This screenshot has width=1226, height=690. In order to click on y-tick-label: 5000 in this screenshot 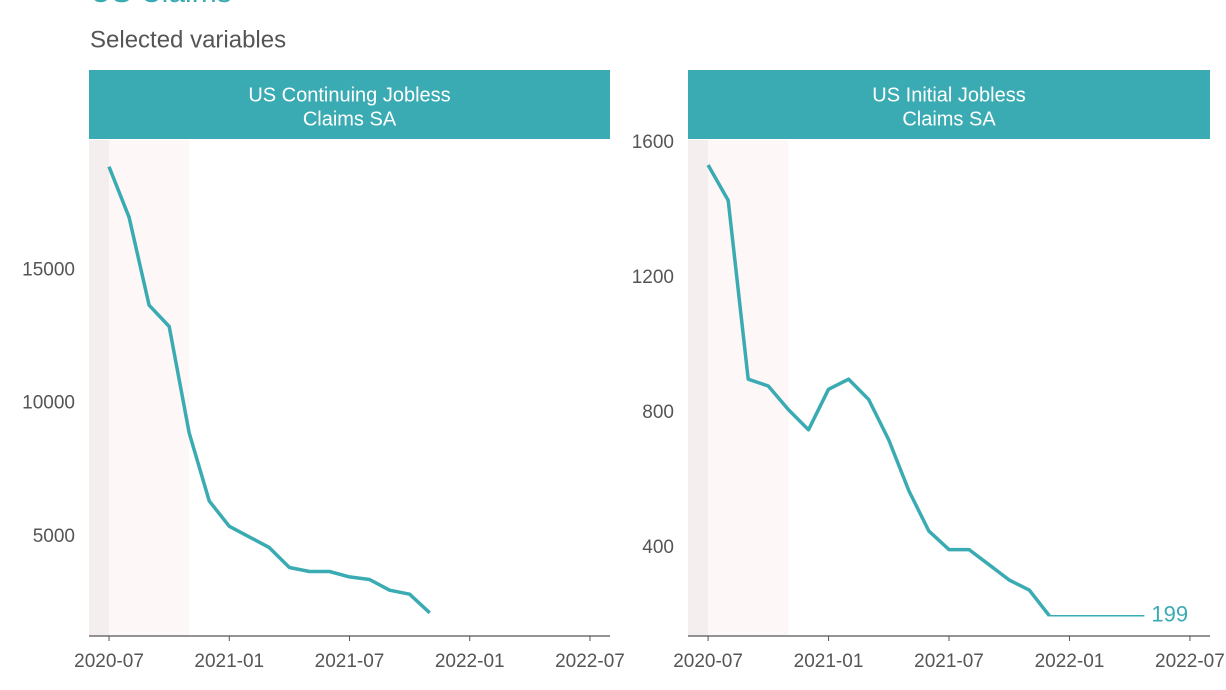, I will do `click(54, 536)`.